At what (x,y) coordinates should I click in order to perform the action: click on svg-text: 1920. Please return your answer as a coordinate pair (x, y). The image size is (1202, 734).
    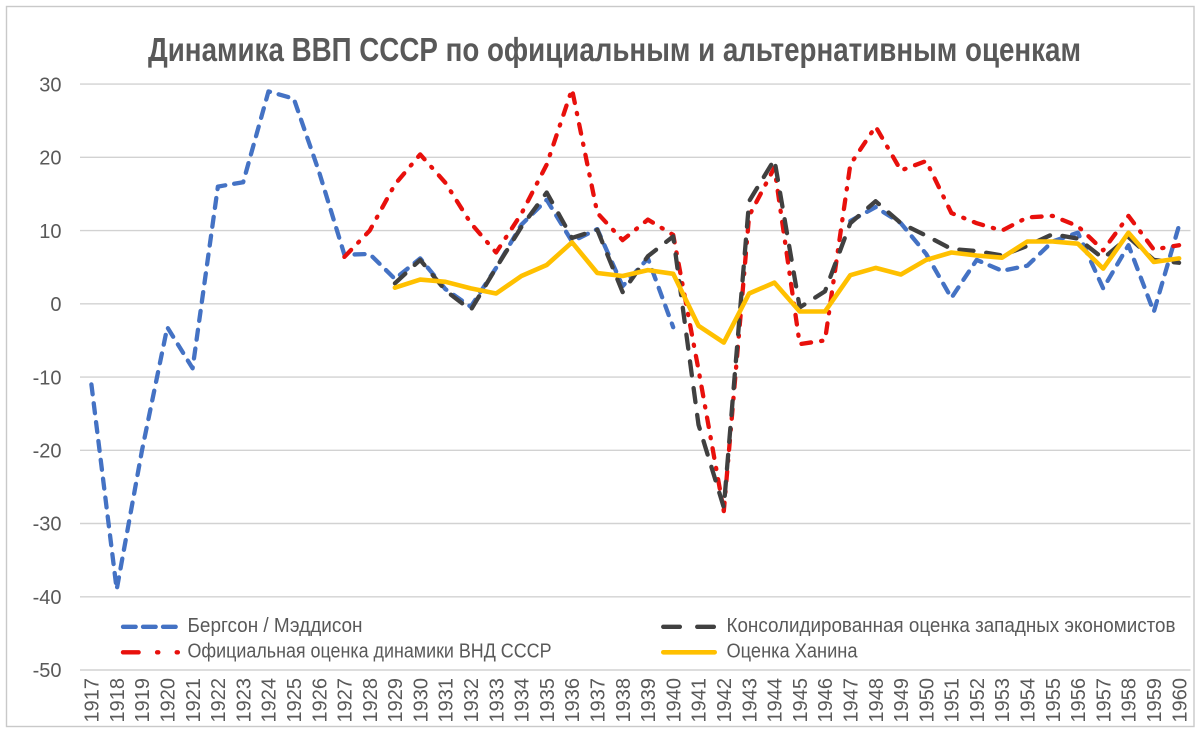
    Looking at the image, I should click on (169, 700).